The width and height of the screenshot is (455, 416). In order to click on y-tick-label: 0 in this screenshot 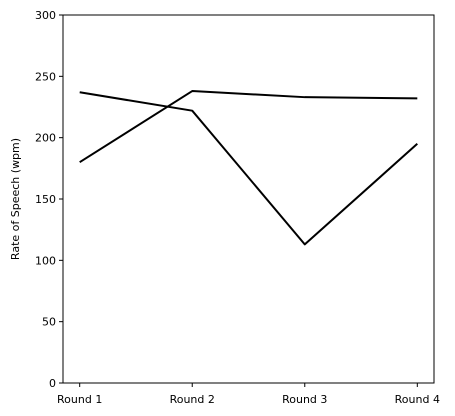, I will do `click(52, 383)`.